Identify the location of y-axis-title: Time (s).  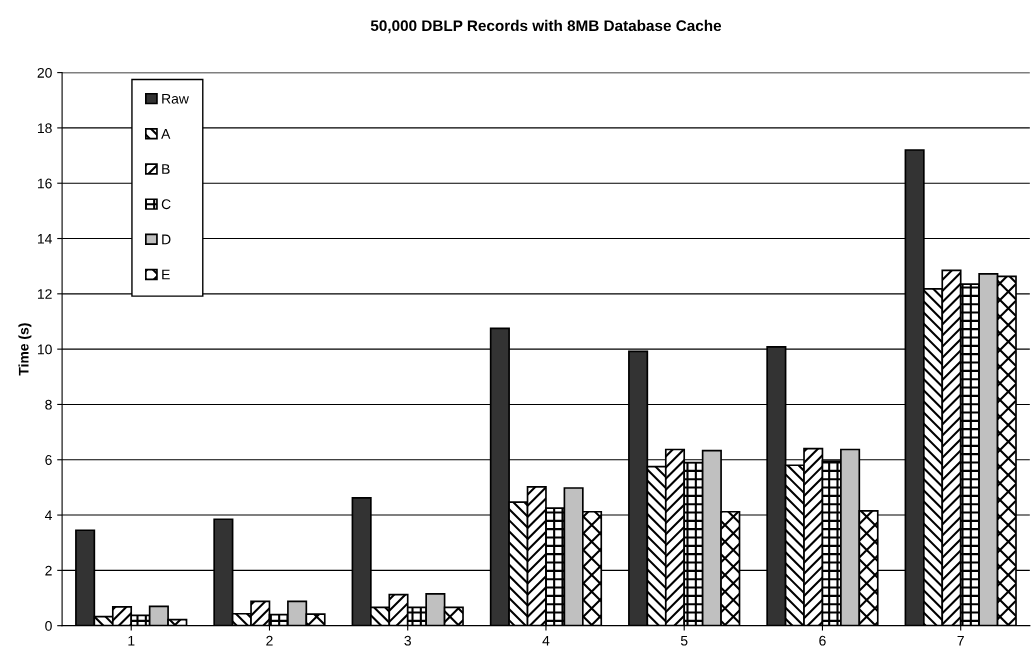
(25, 349).